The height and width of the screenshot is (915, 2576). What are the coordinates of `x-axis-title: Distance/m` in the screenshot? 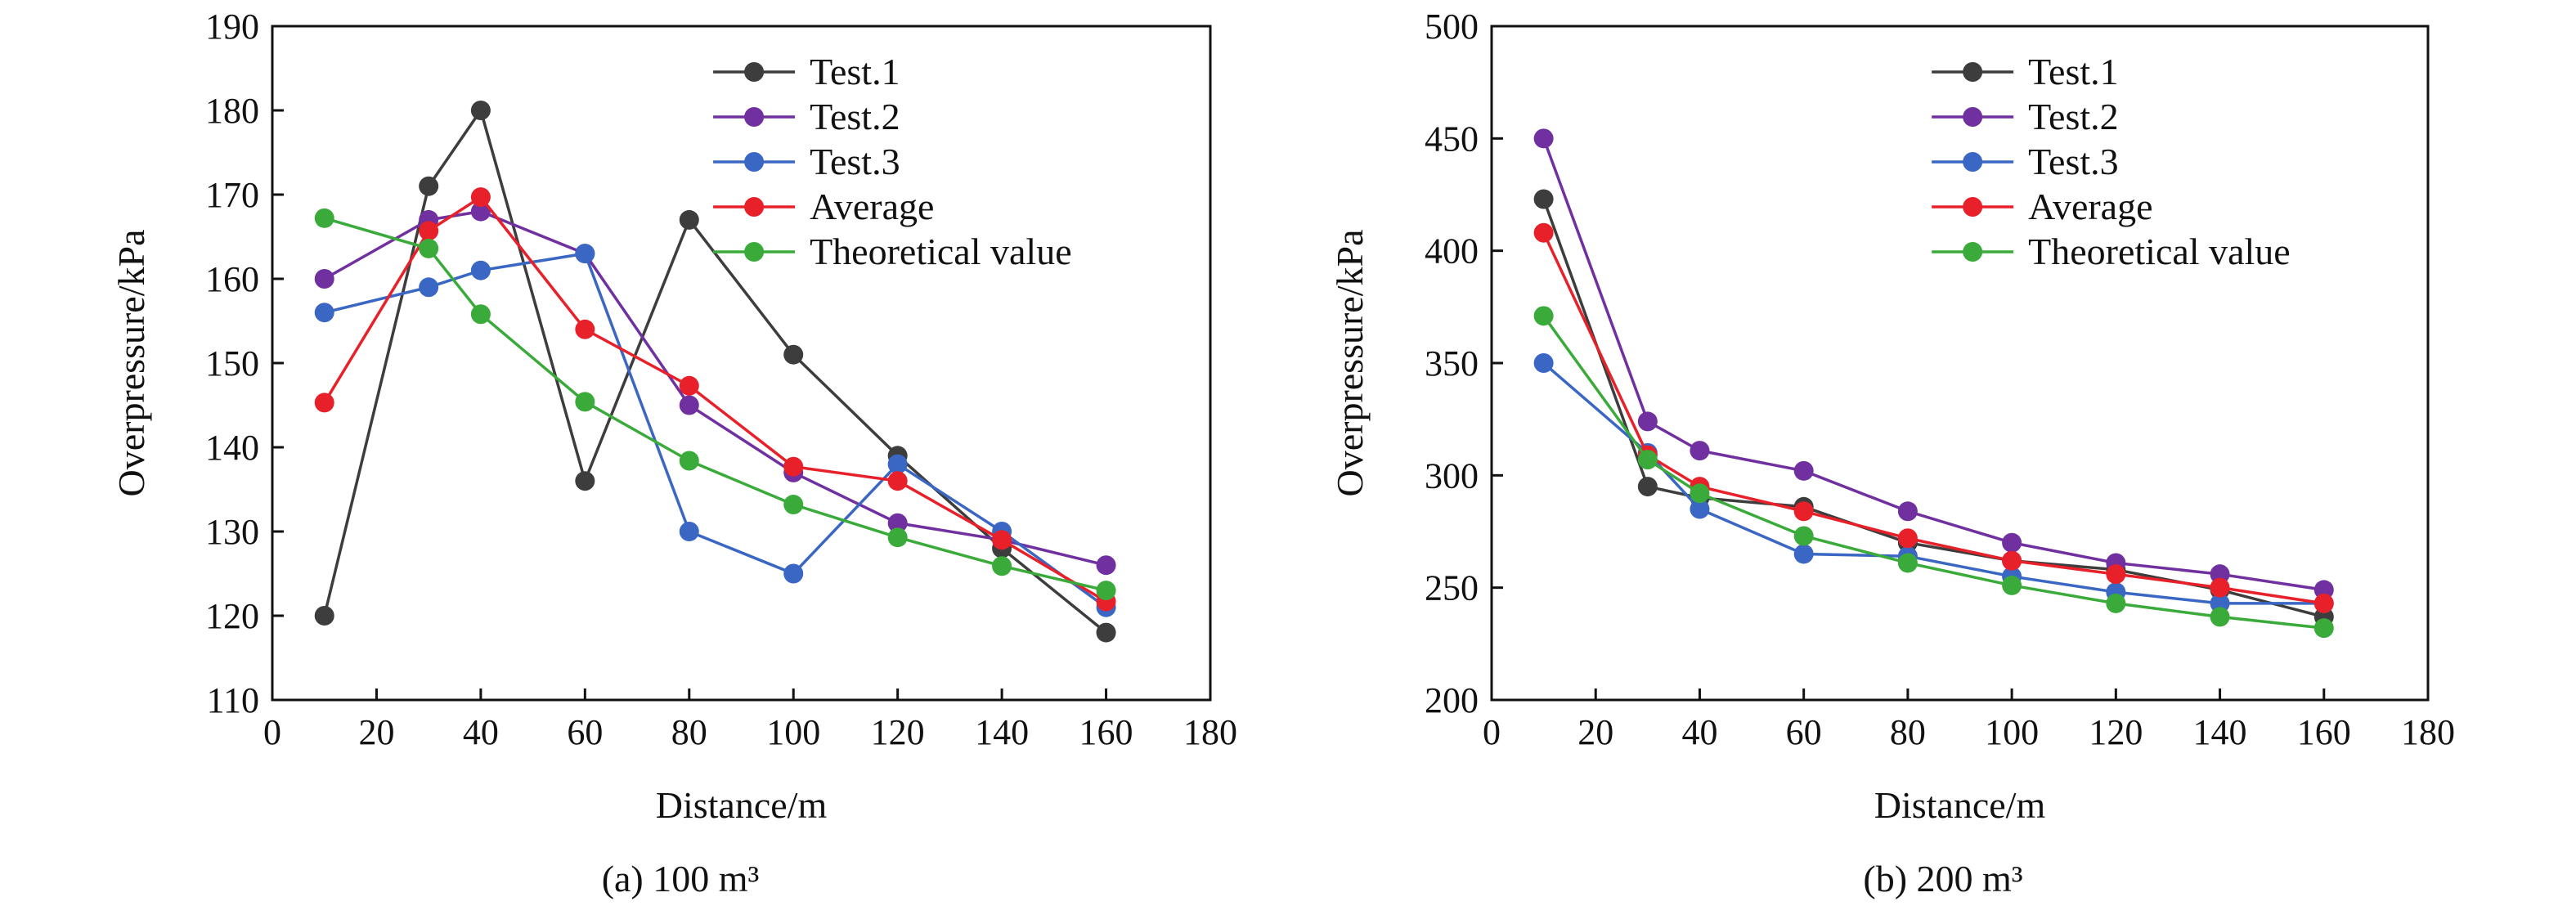 It's located at (742, 805).